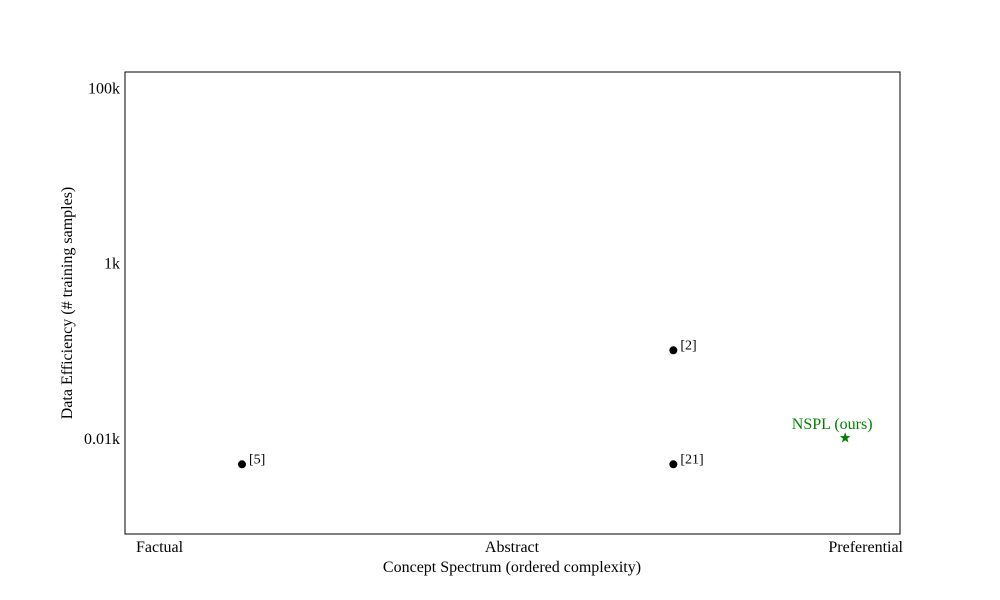 The height and width of the screenshot is (600, 1000). Describe the element at coordinates (512, 567) in the screenshot. I see `x-axis-title: Concept Spectrum (ordered complexity)` at that location.